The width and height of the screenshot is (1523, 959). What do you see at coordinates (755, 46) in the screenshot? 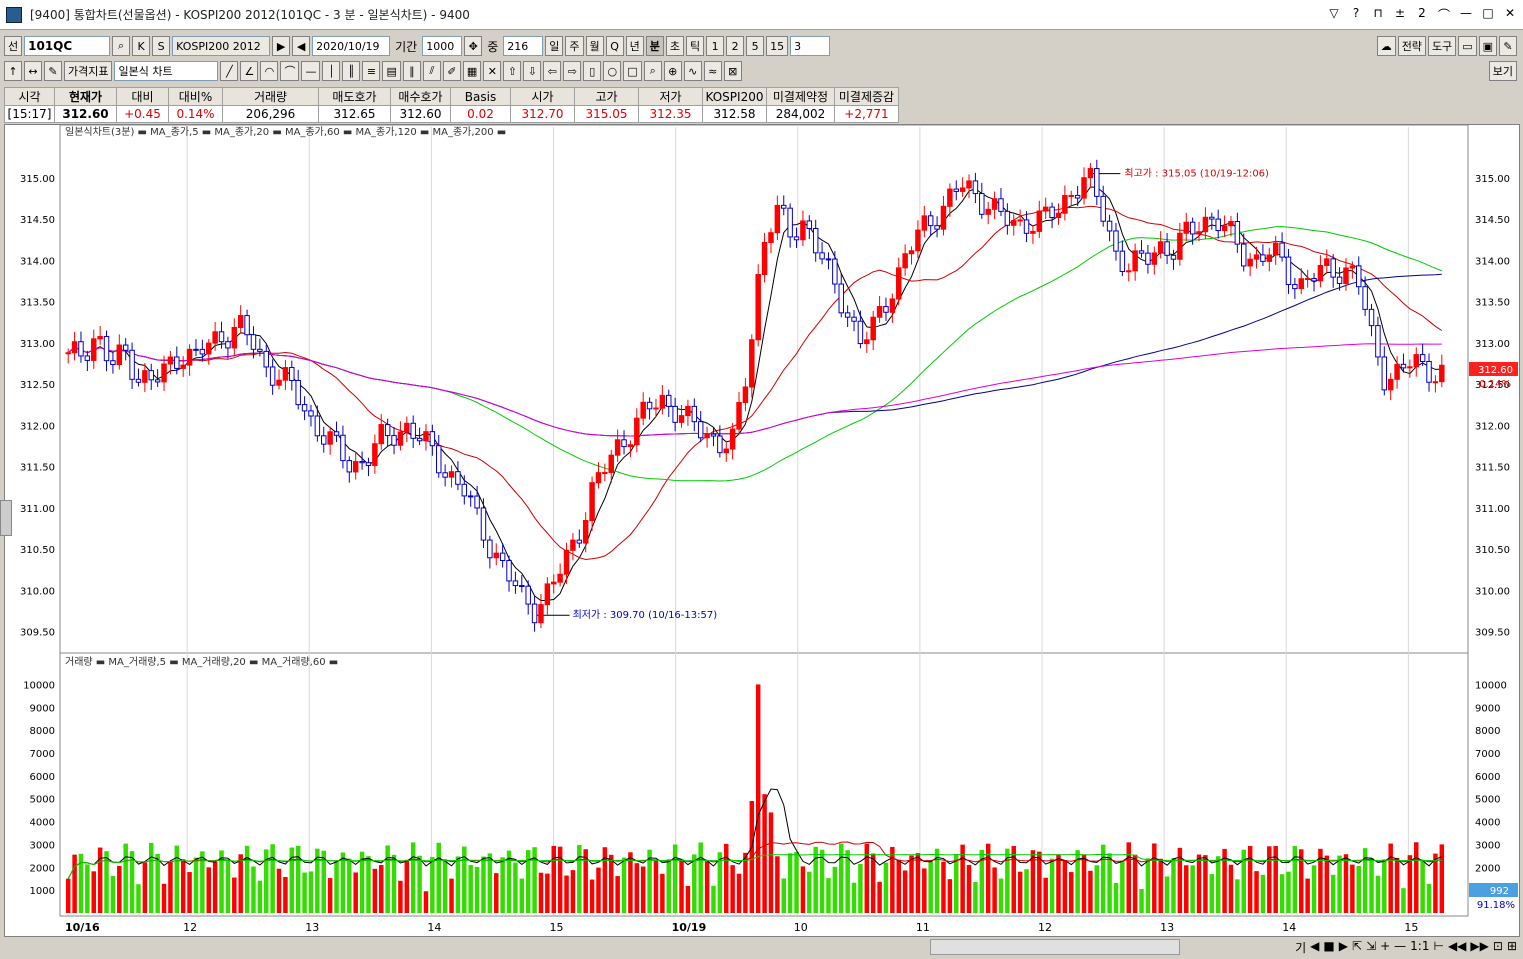
I see `interval-5: 5` at bounding box center [755, 46].